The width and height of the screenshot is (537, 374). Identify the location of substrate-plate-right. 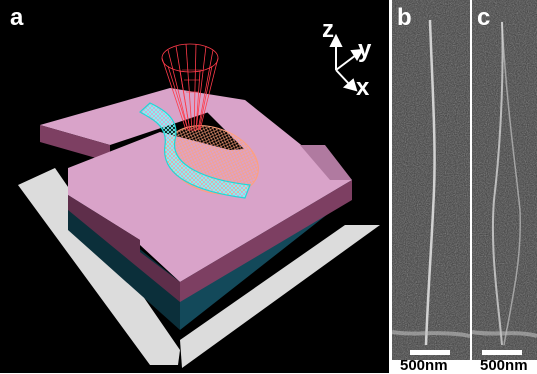
(280, 296).